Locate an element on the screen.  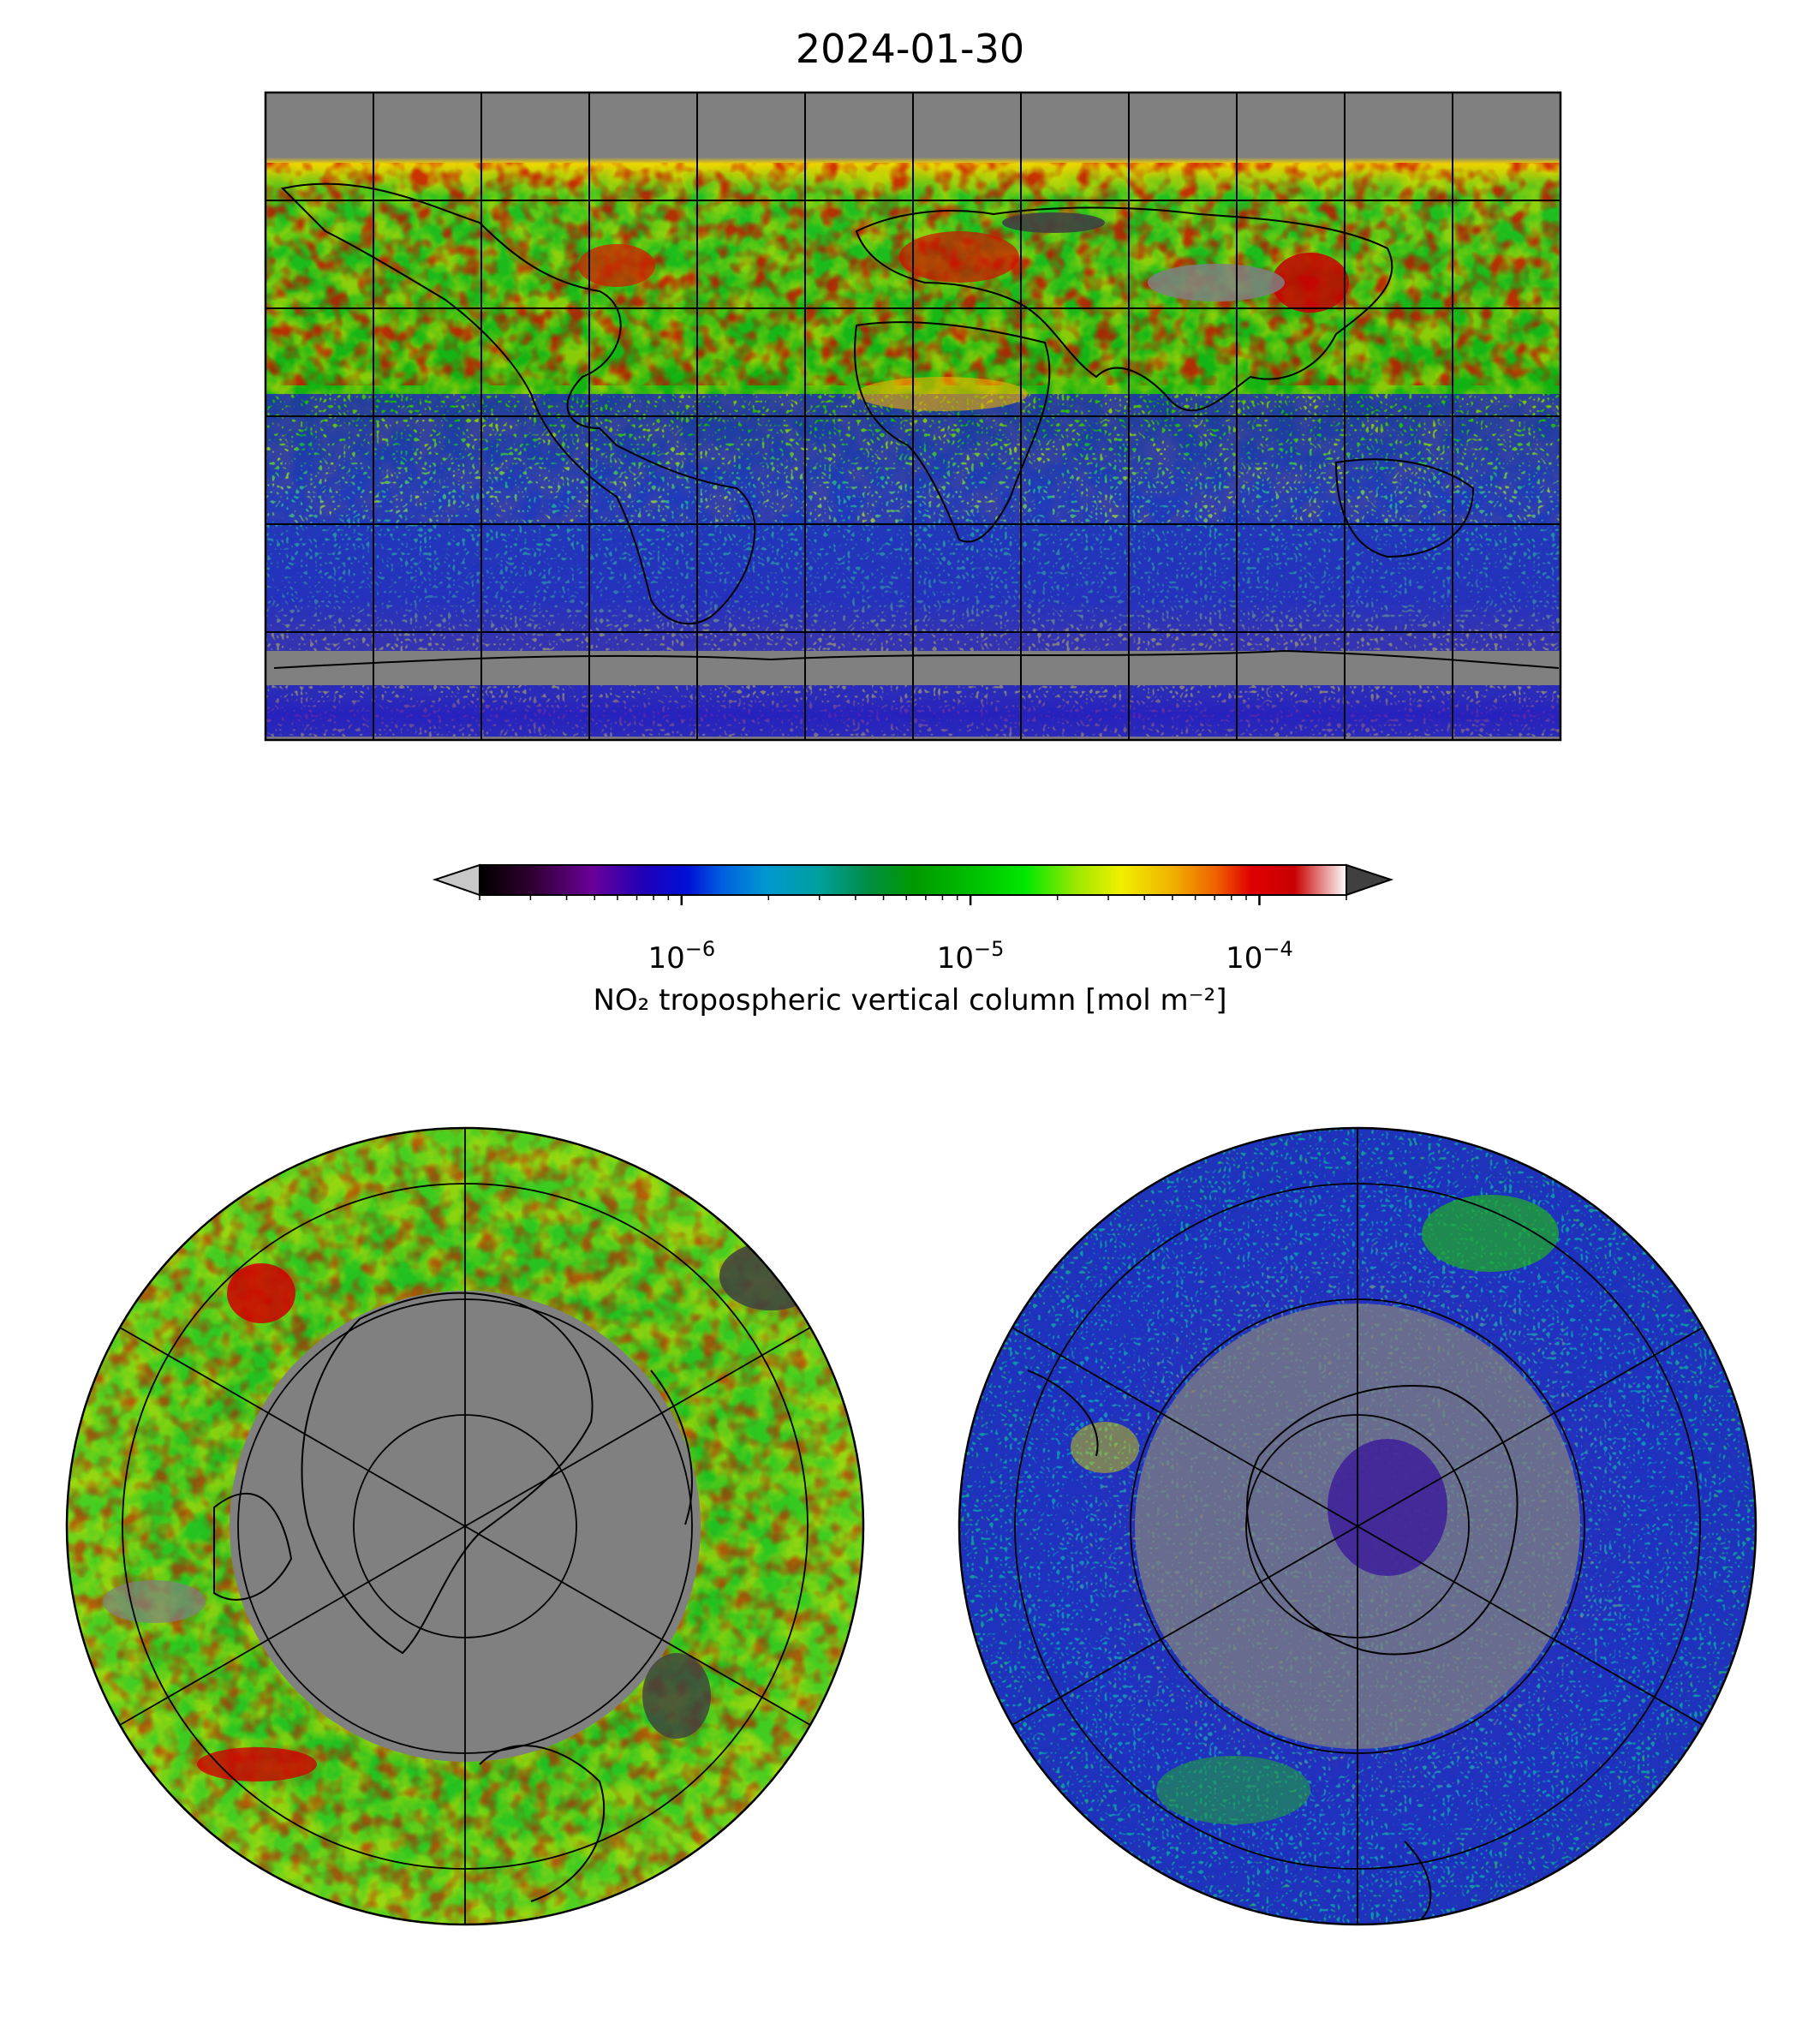
page-title: 2024-01-30 is located at coordinates (910, 49).